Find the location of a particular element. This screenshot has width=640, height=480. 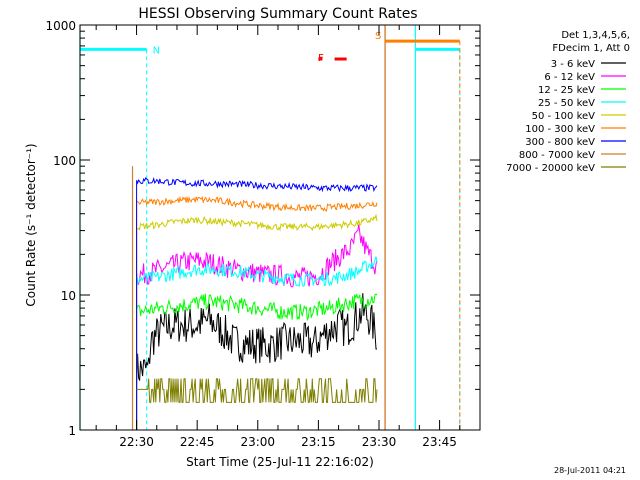

x-axis-label: Start Time (25-Jul-11 22:16:02) is located at coordinates (280, 462).